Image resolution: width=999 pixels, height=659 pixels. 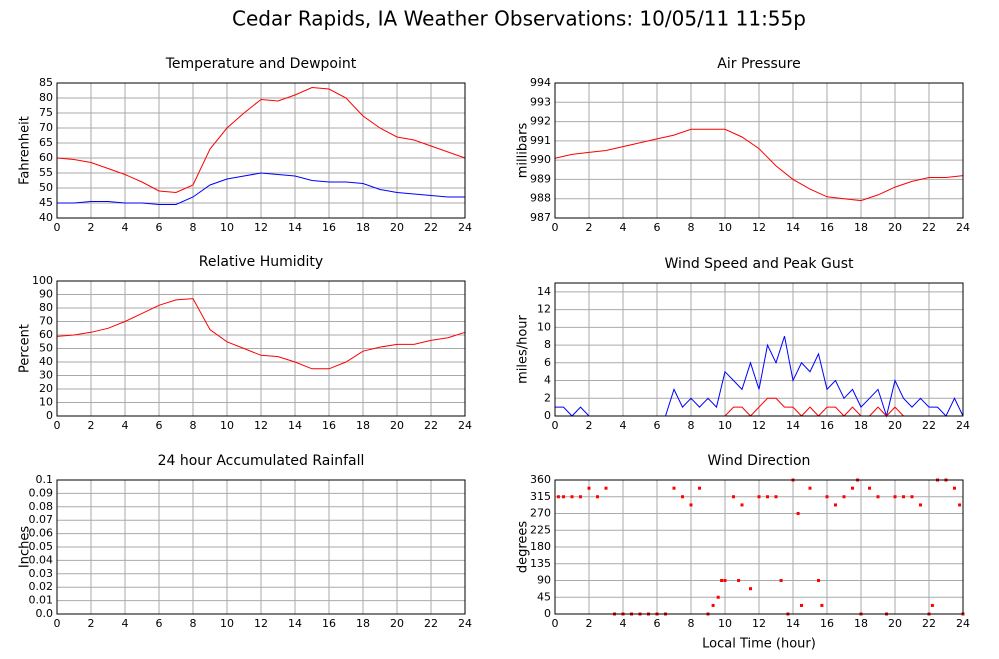 What do you see at coordinates (540, 529) in the screenshot?
I see `y-tick-label: 225` at bounding box center [540, 529].